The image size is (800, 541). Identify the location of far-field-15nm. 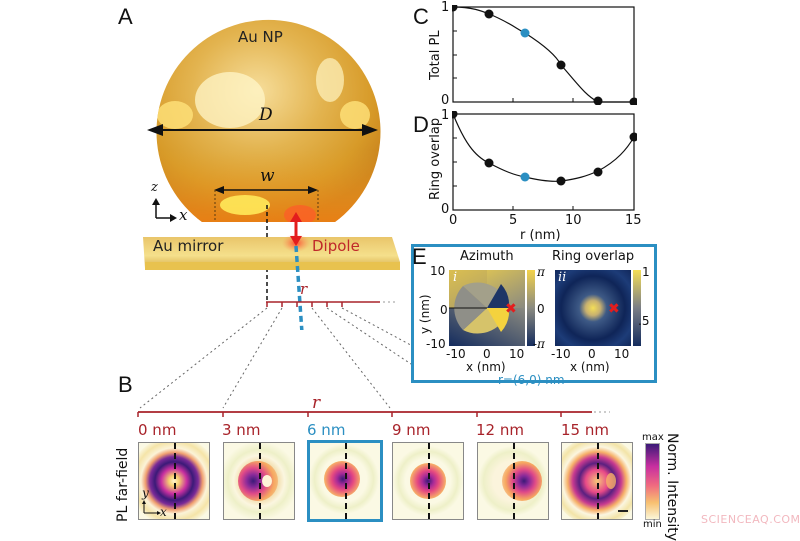
(597, 481).